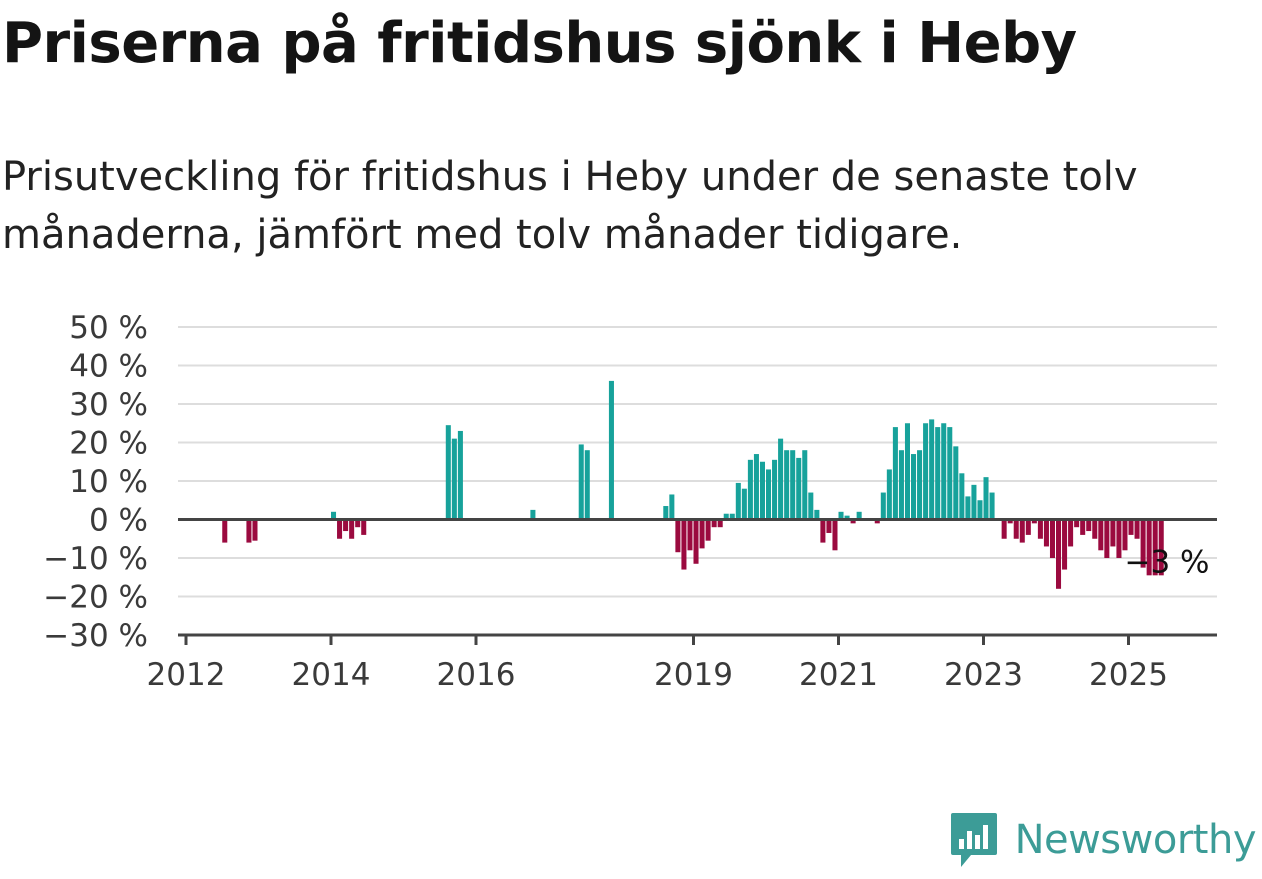  Describe the element at coordinates (657, 675) in the screenshot. I see `x-tick-labels: 2012 2014 2016 2019 2021 2023 2025` at that location.